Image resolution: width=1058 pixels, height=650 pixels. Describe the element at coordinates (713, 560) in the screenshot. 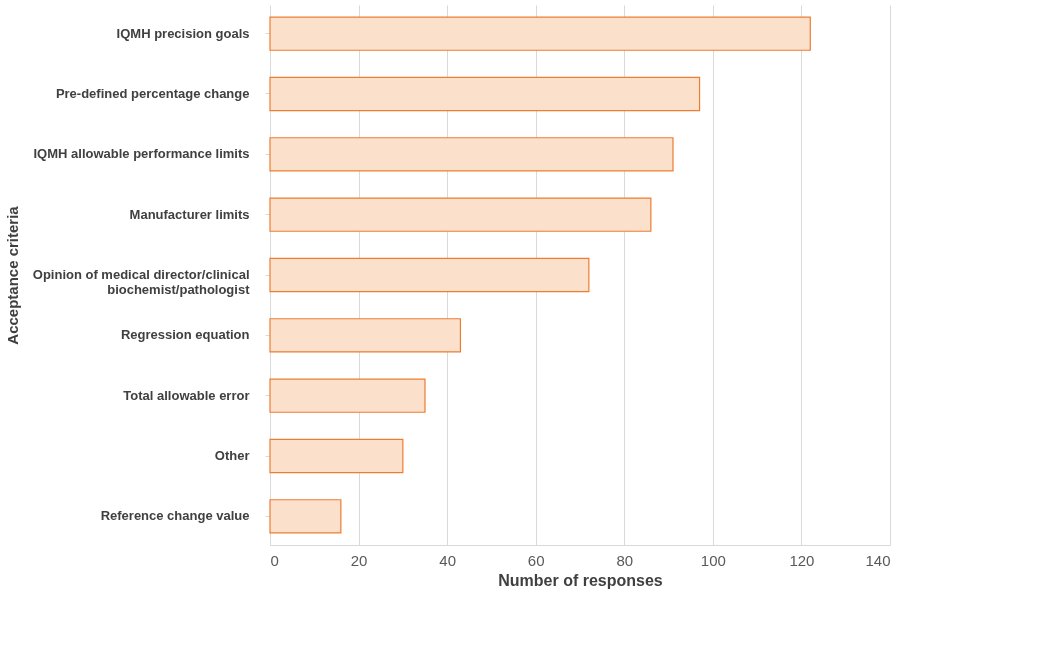

I see `x-tick-label: 100` at that location.